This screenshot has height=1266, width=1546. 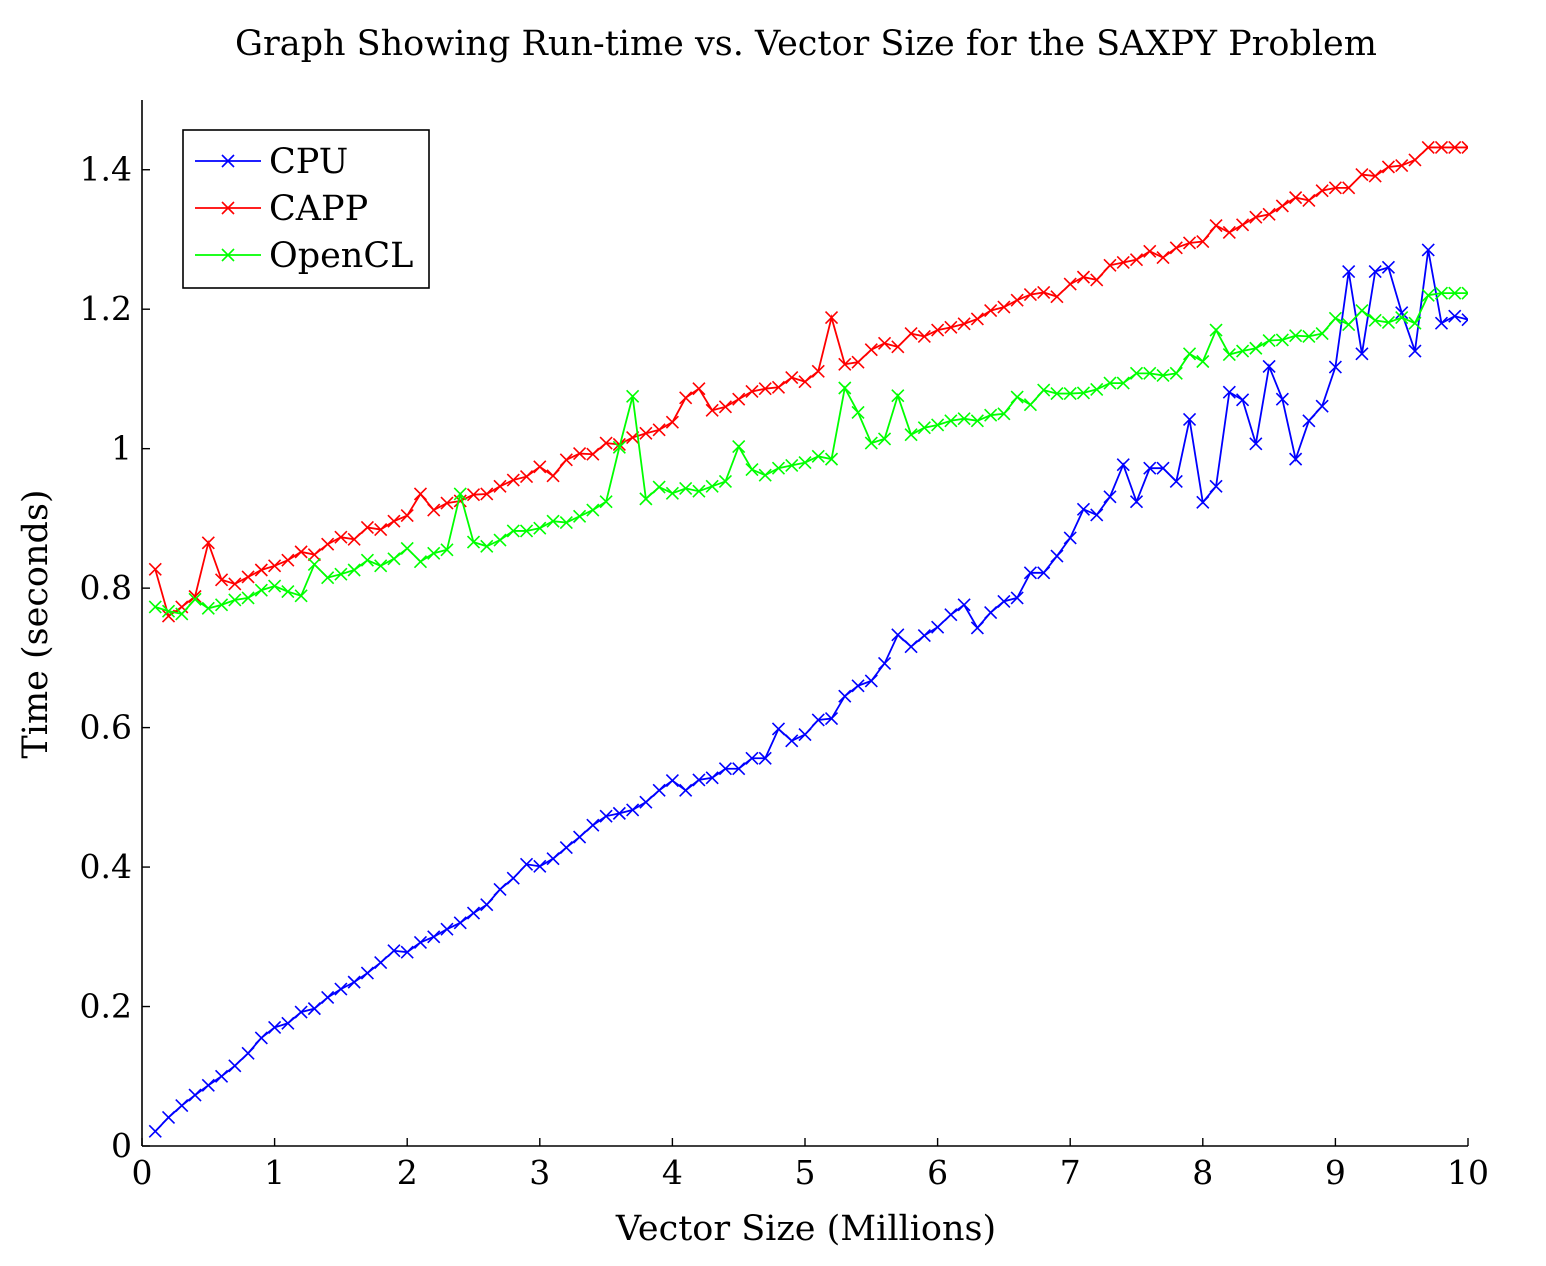 What do you see at coordinates (106, 1006) in the screenshot?
I see `y-tick-label: 0.2` at bounding box center [106, 1006].